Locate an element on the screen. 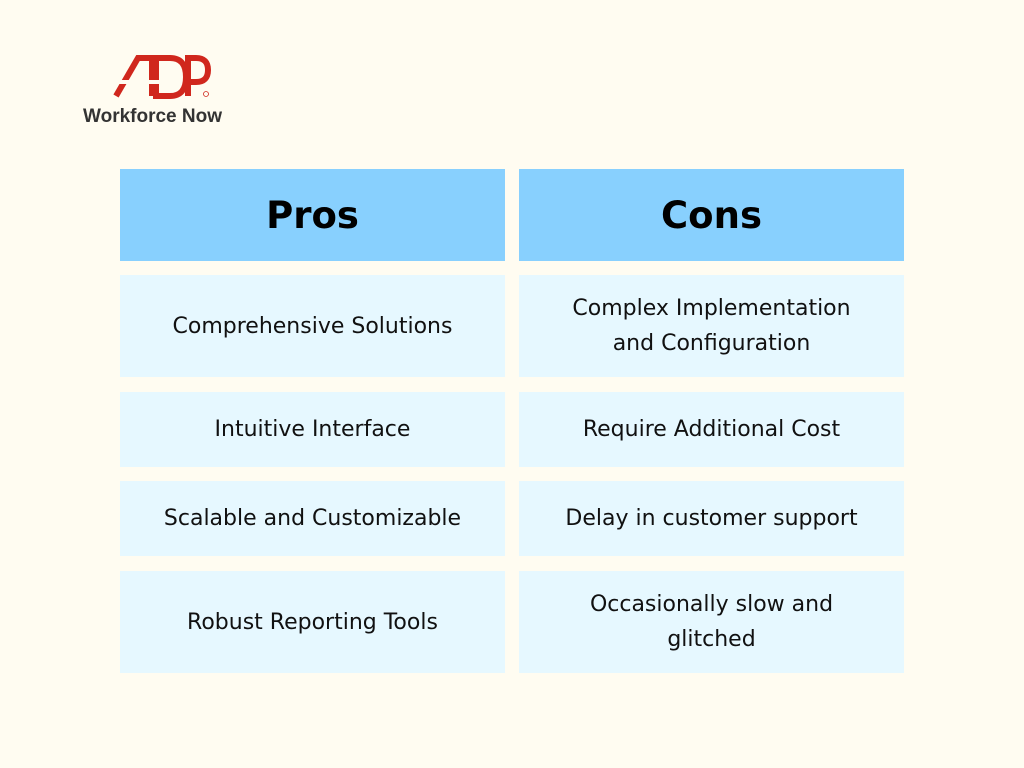 This screenshot has height=768, width=1024. adp-logo is located at coordinates (162, 78).